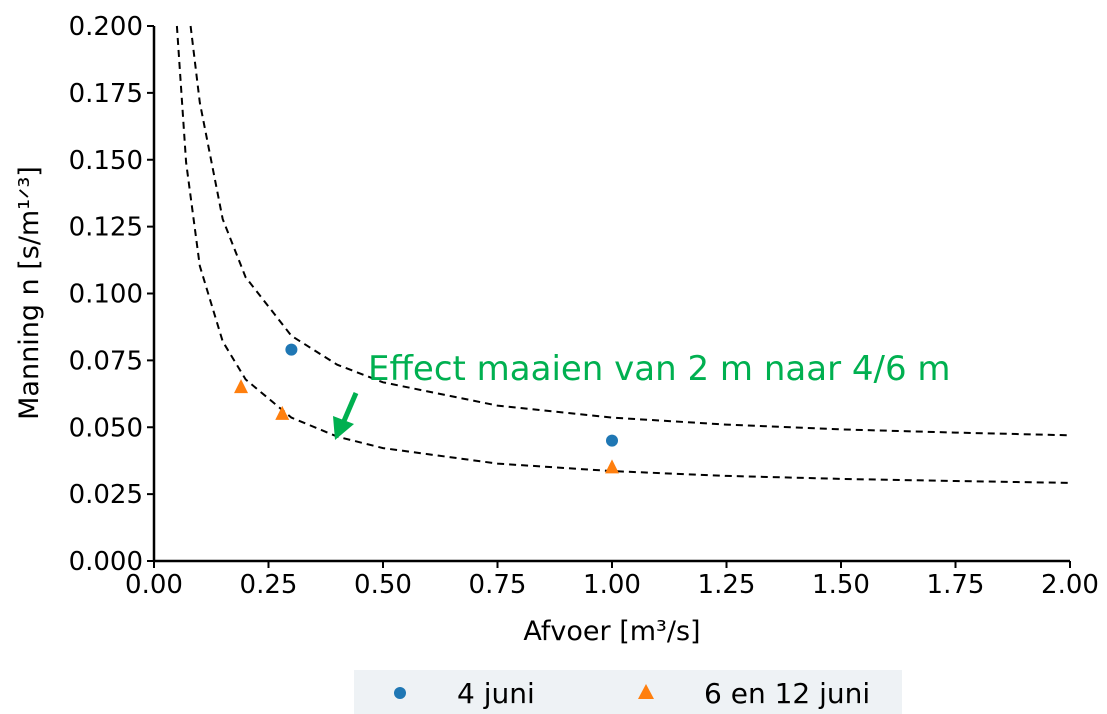 The width and height of the screenshot is (1107, 714). Describe the element at coordinates (343, 428) in the screenshot. I see `annotation-arrowhead` at that location.